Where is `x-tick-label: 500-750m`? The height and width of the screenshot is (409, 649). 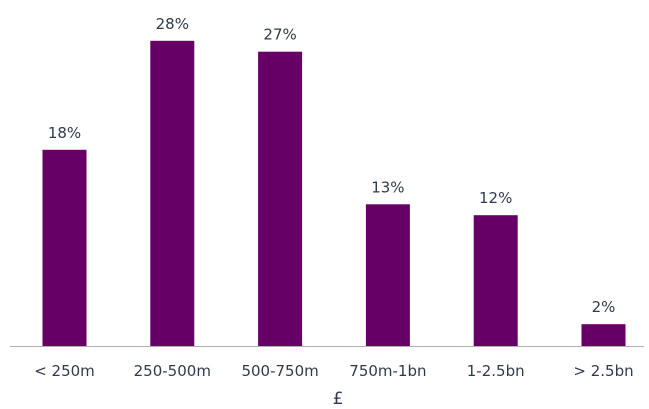
x-tick-label: 500-750m is located at coordinates (279, 371).